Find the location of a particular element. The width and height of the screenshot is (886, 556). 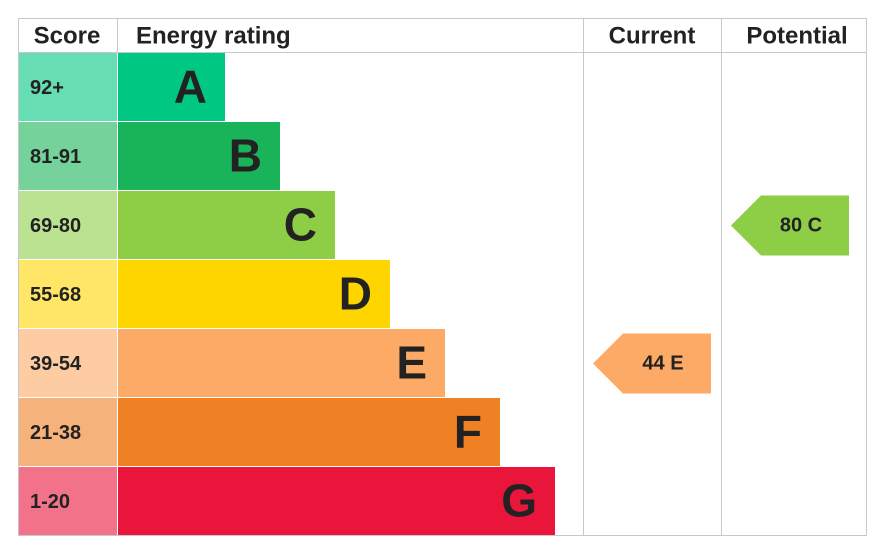

potential-rating: C is located at coordinates (815, 226).